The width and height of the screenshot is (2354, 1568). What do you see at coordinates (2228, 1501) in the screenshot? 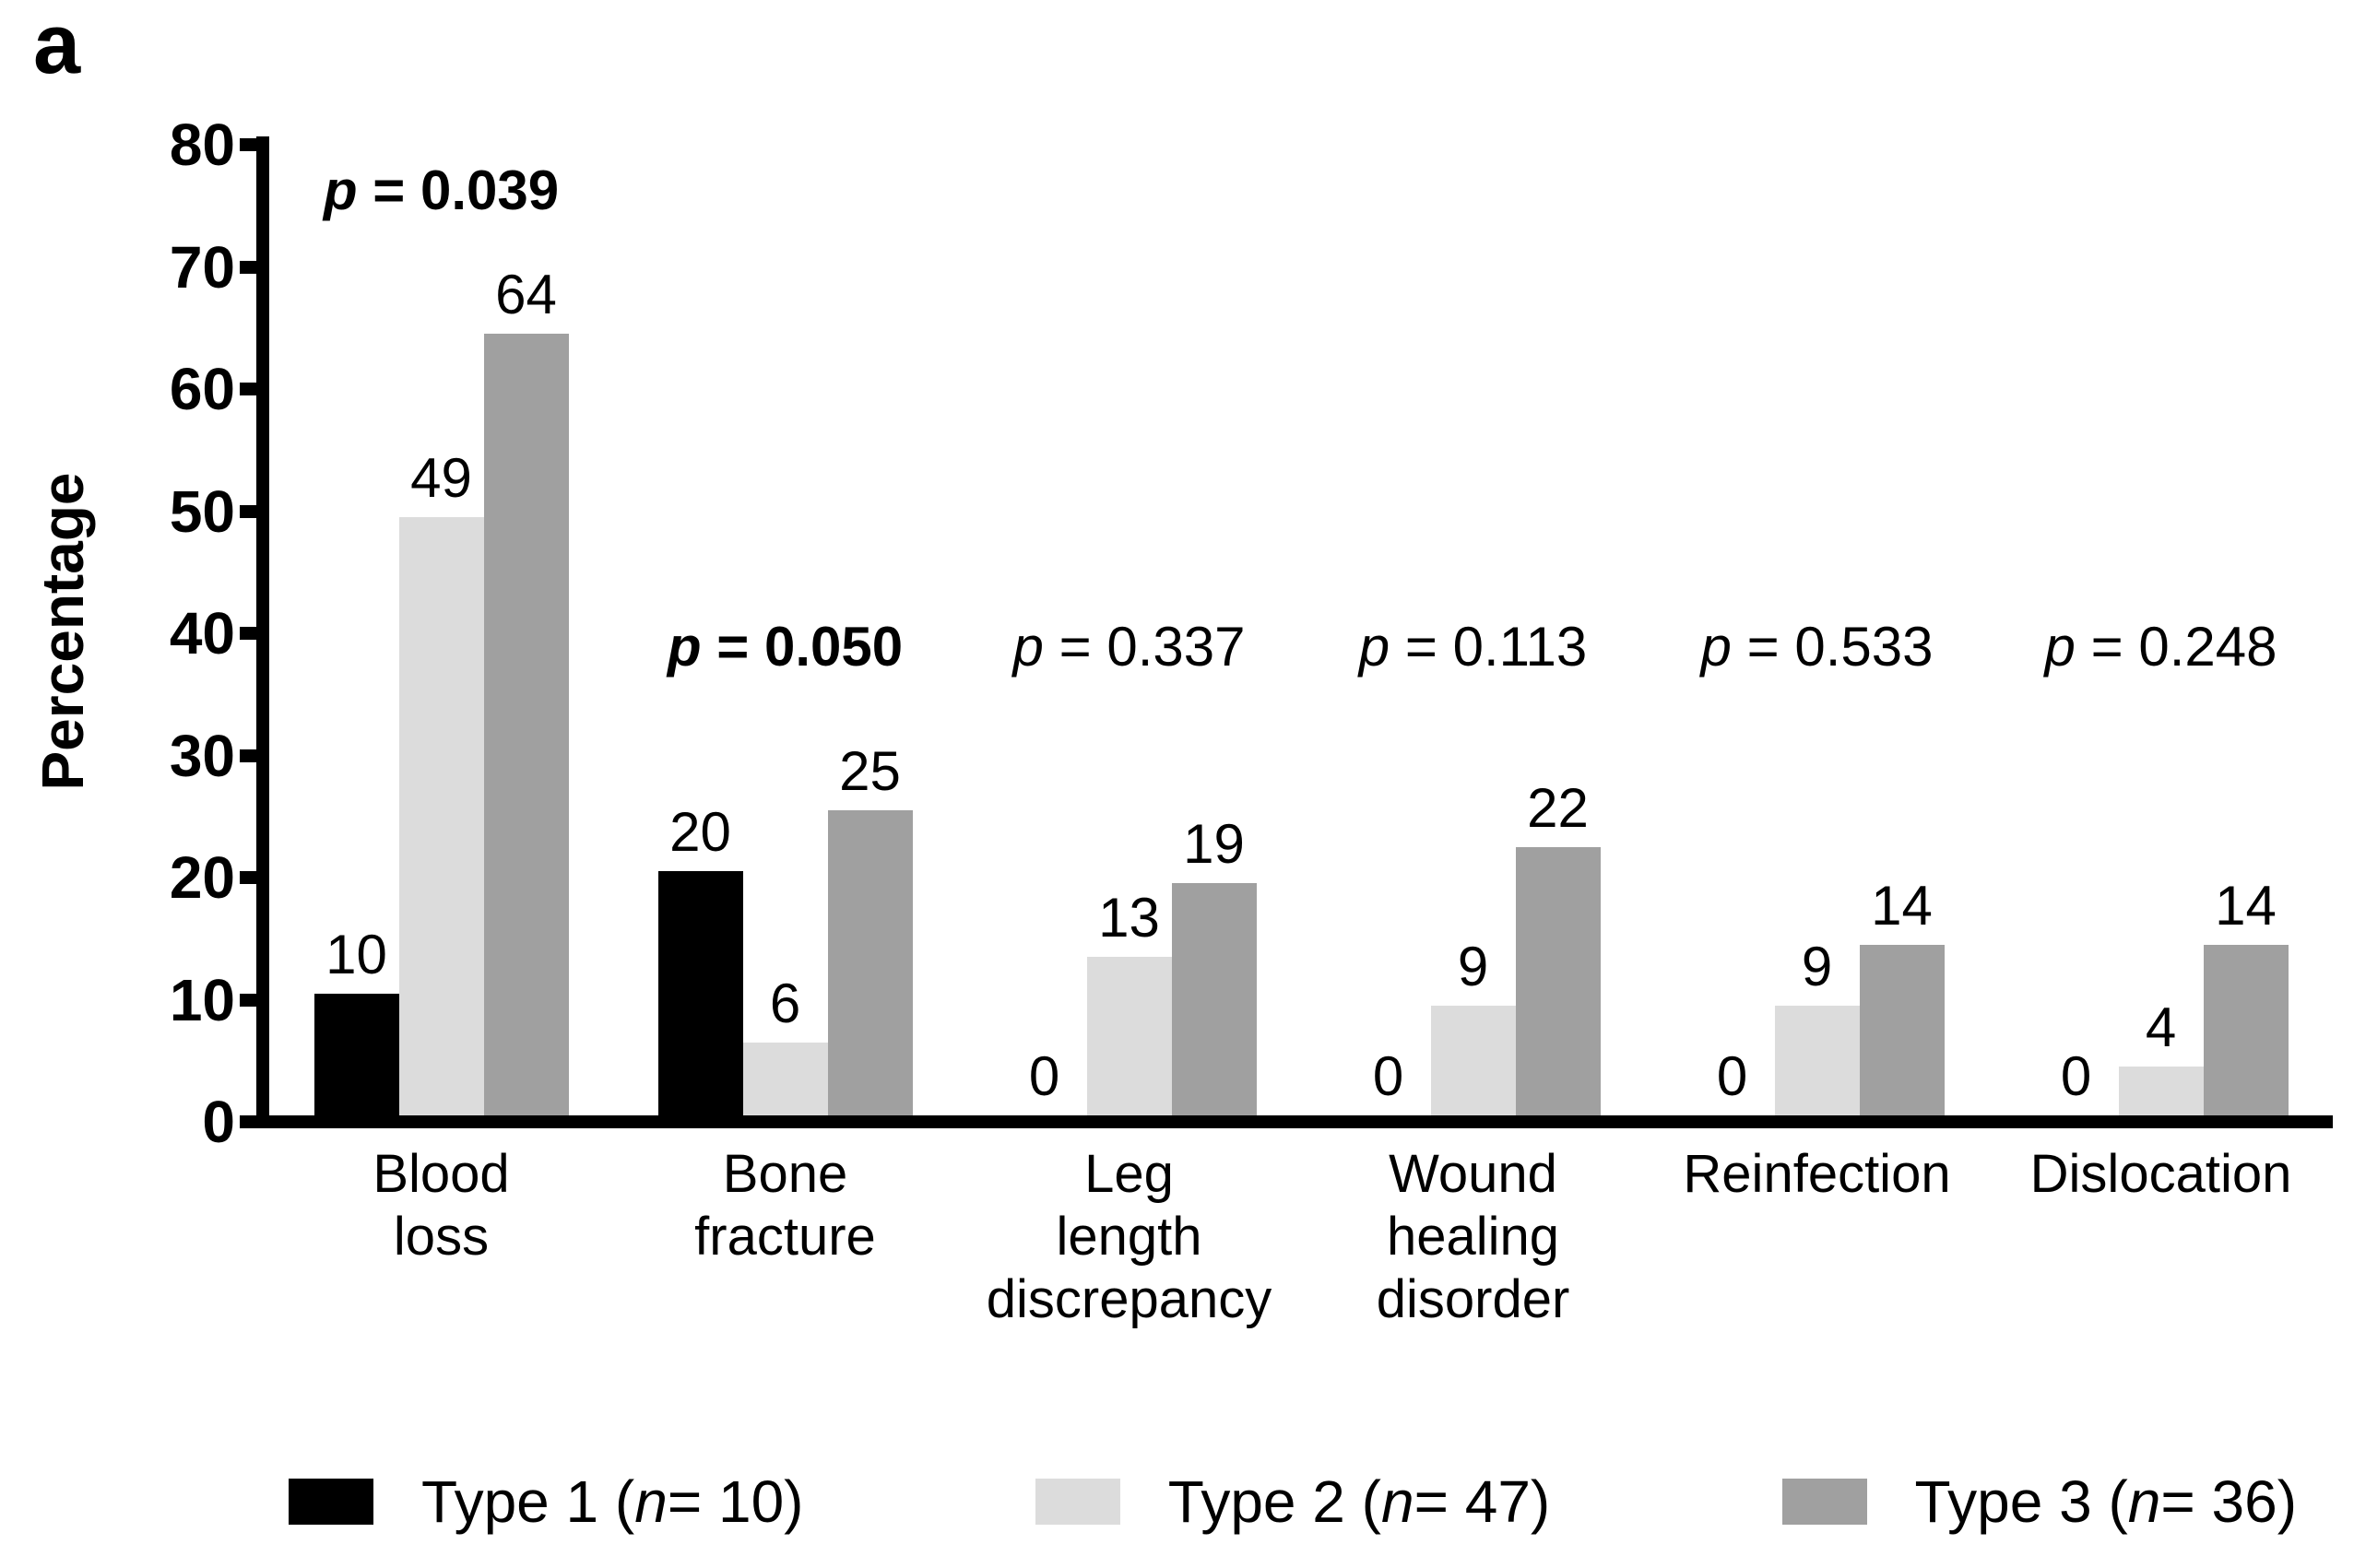
I see `legend-label-suffix: = 36)` at bounding box center [2228, 1501].